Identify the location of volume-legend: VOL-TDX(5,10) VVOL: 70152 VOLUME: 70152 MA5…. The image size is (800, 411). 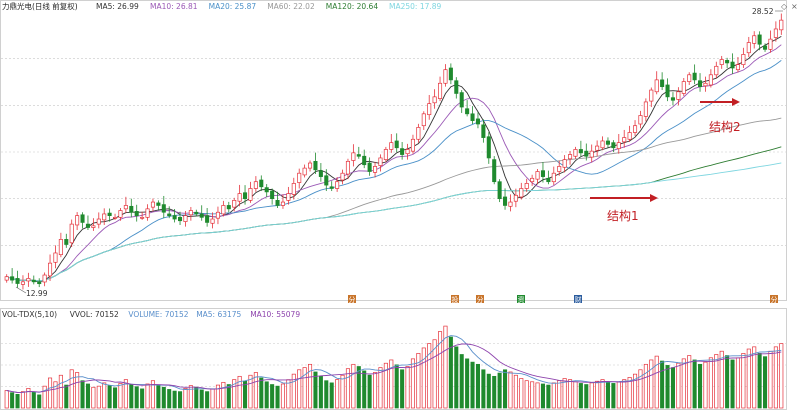
(151, 314).